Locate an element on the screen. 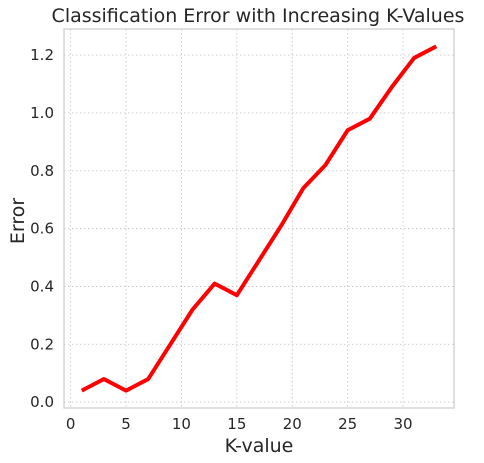  x-tick-label: 15 is located at coordinates (236, 424).